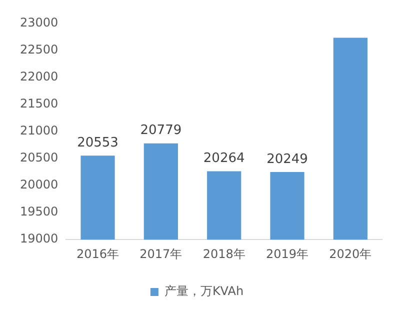 The width and height of the screenshot is (400, 320). I want to click on x-tick-label: 2017年, so click(161, 253).